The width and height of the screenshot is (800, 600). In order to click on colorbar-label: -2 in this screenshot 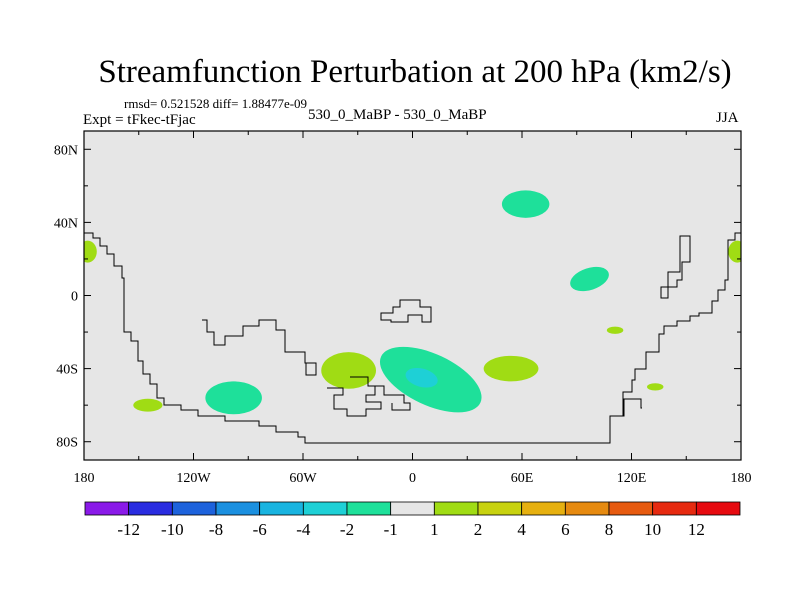, I will do `click(347, 529)`.